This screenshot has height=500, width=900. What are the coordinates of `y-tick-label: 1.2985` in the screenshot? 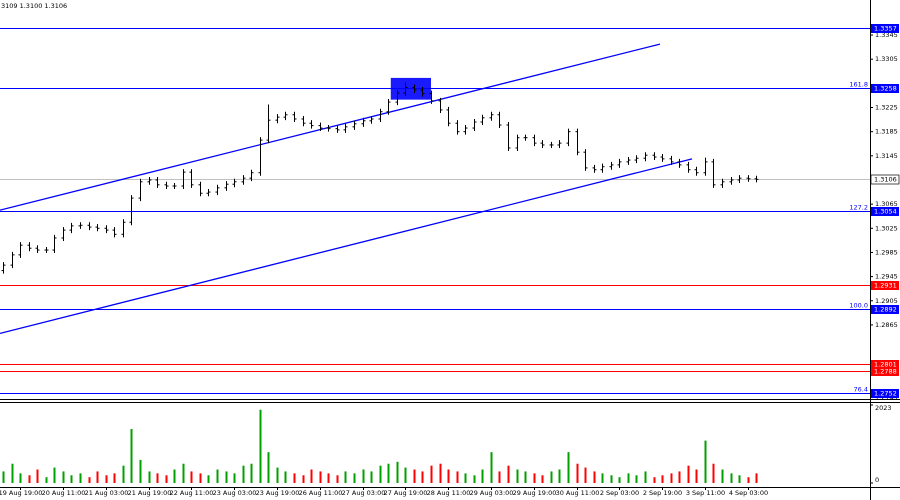 It's located at (886, 252).